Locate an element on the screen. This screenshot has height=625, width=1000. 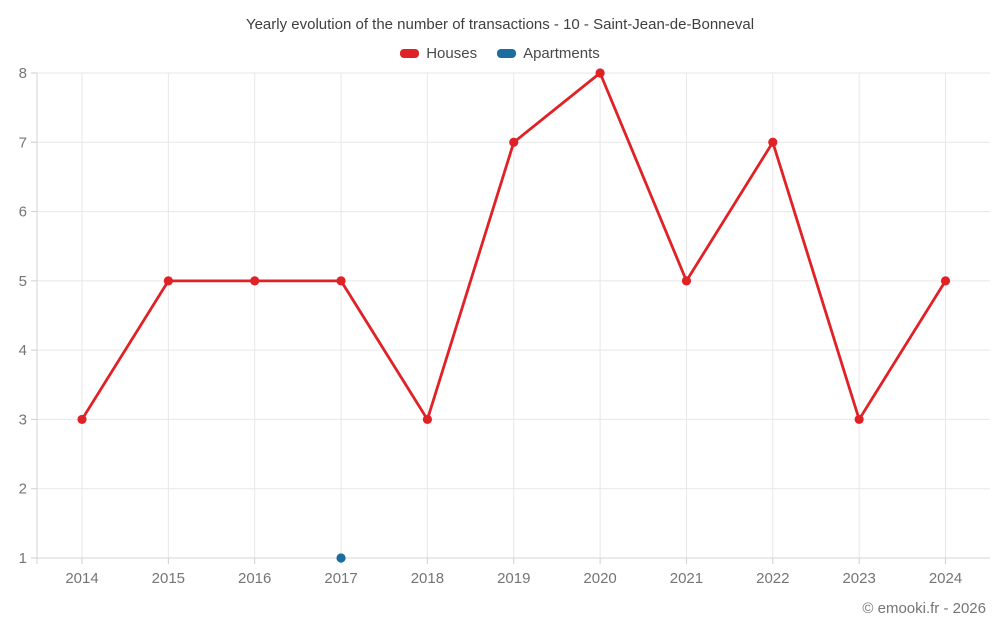
apartments-point-2017 is located at coordinates (341, 558).